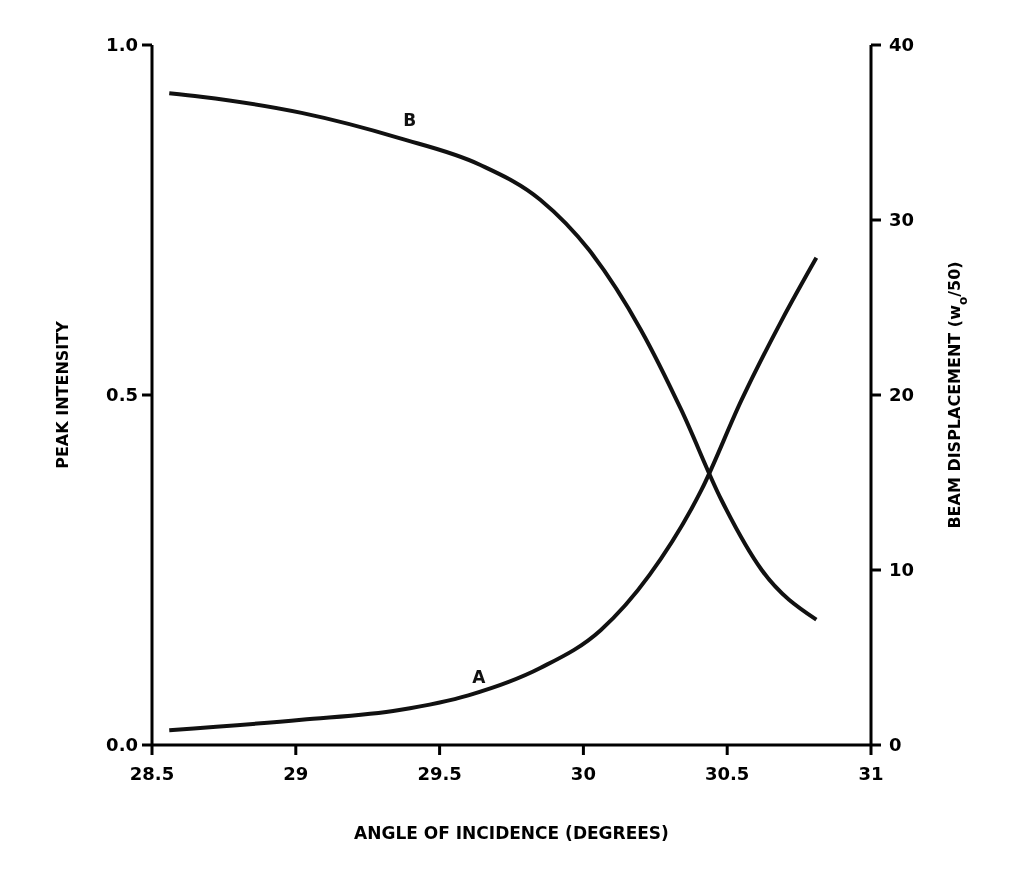 The image size is (1033, 877). What do you see at coordinates (727, 773) in the screenshot?
I see `x-tick-label: 30.5` at bounding box center [727, 773].